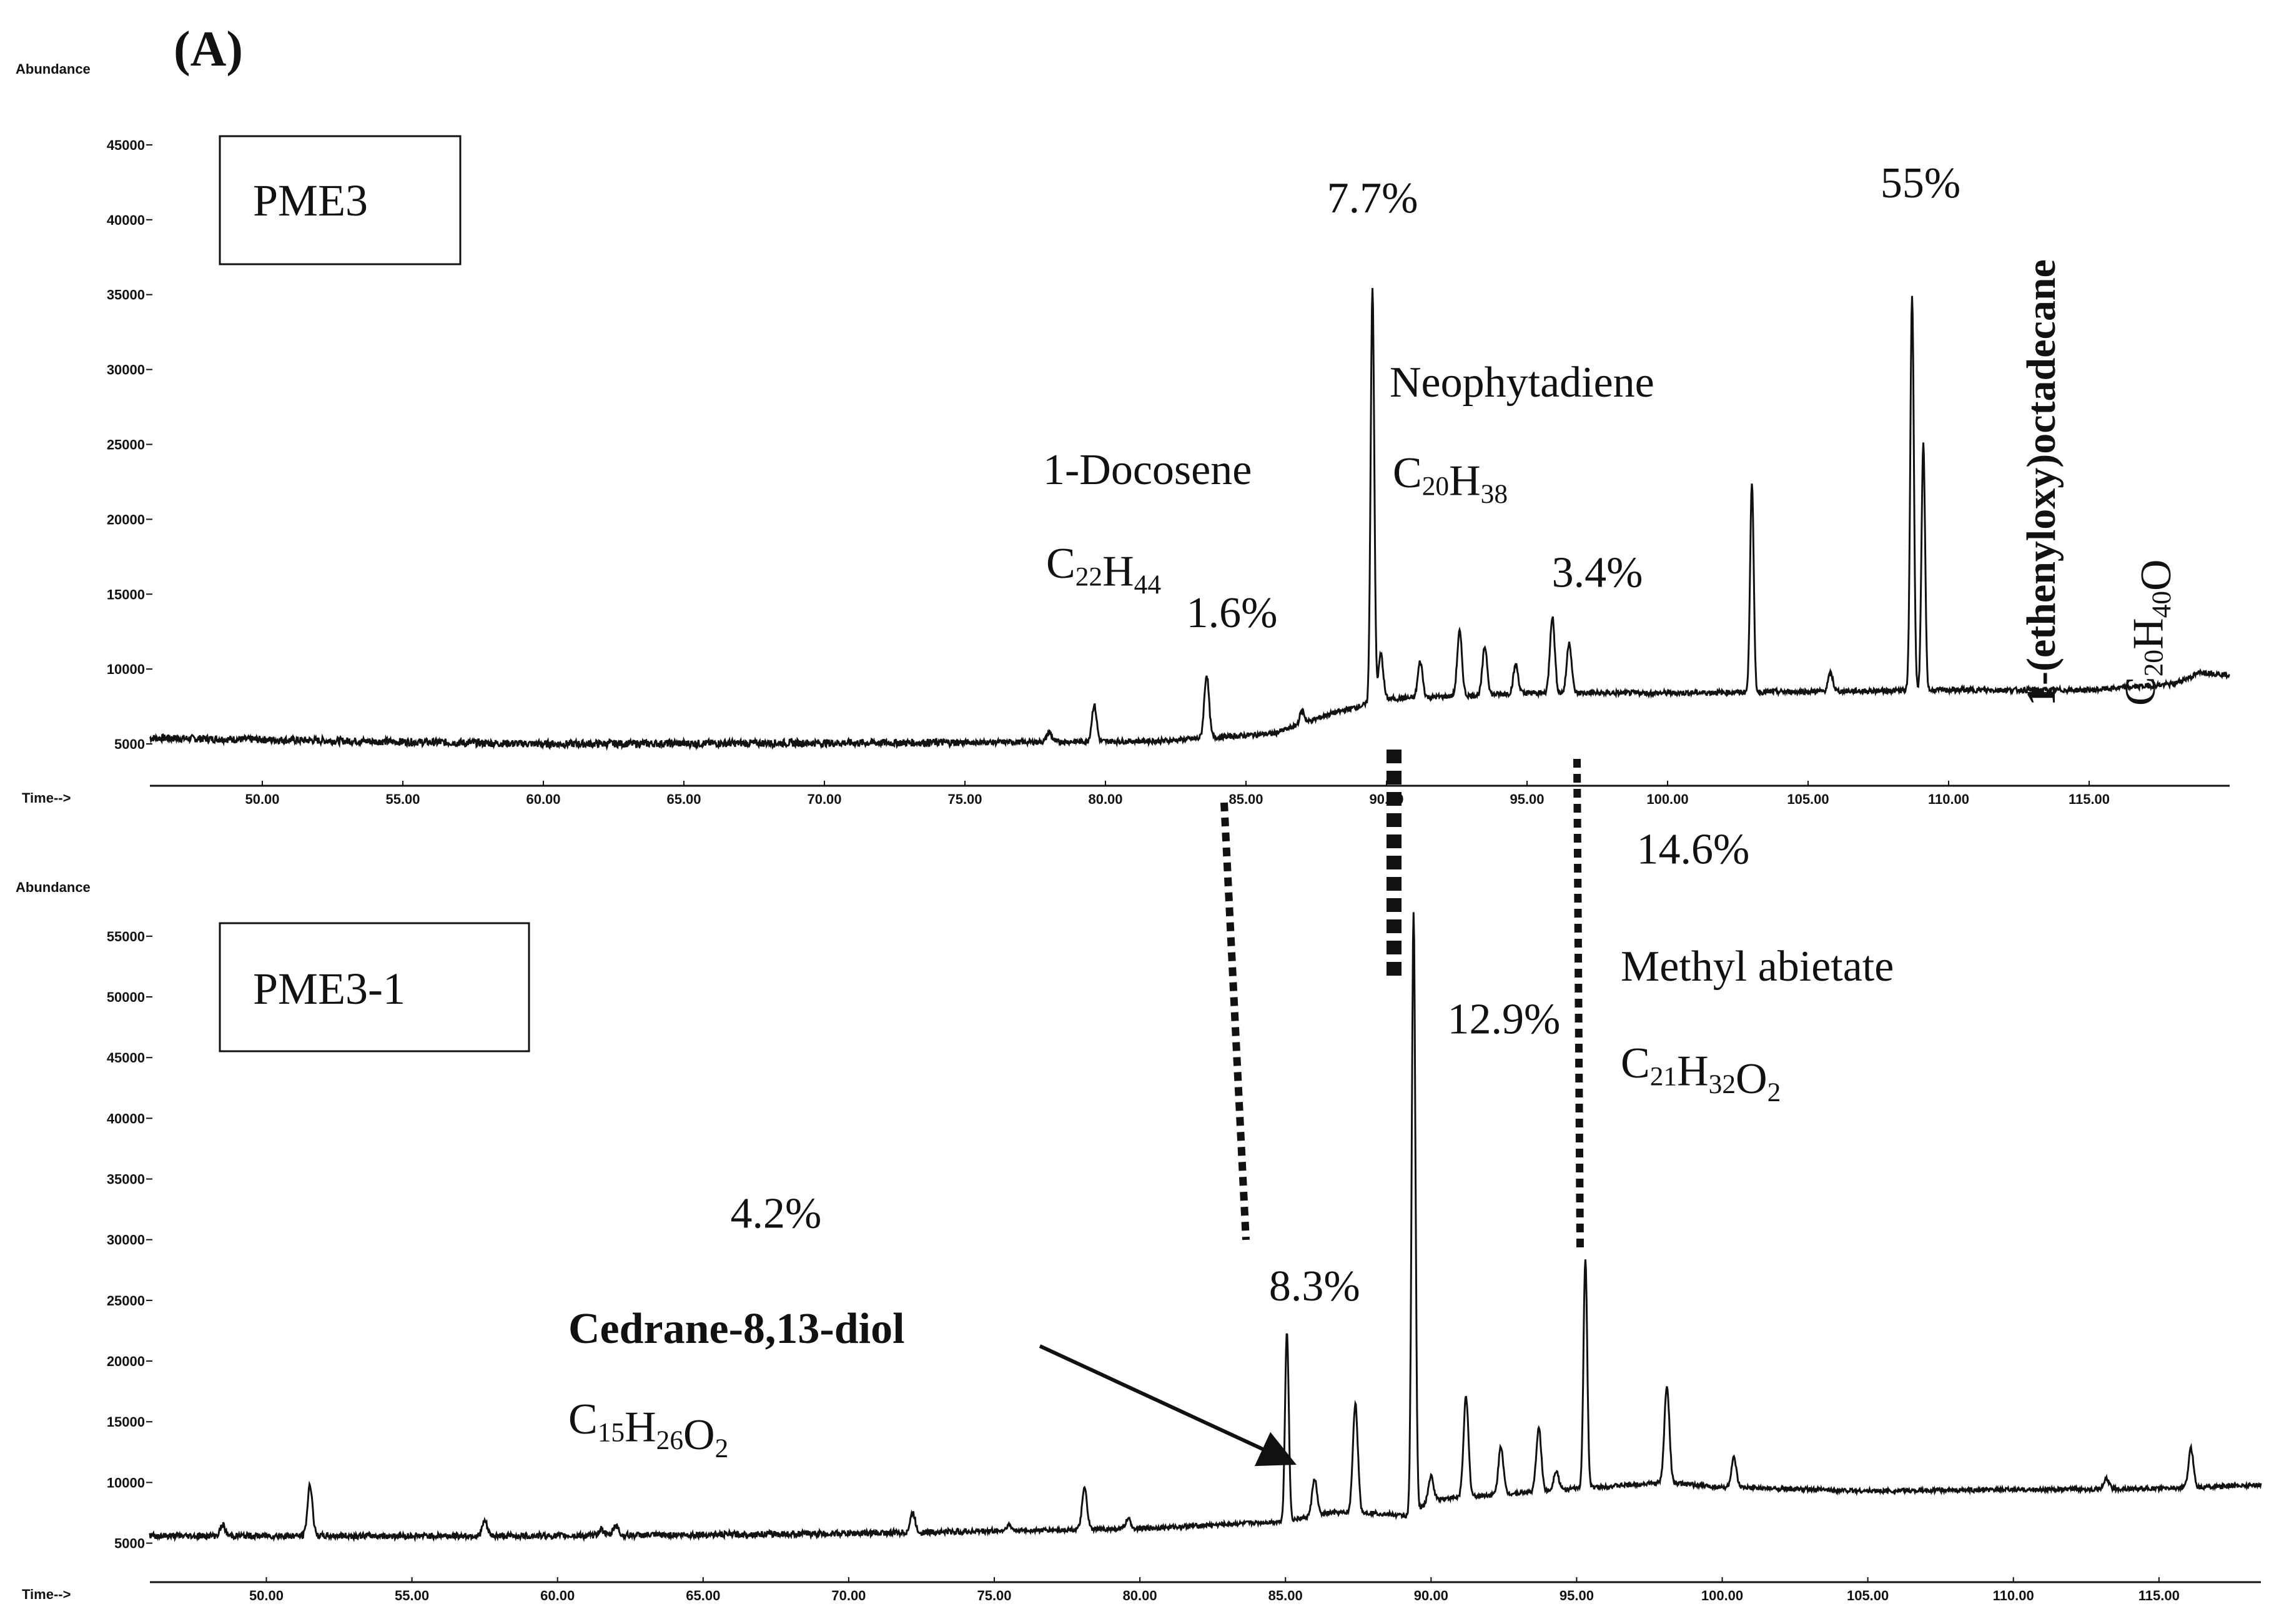  What do you see at coordinates (1598, 572) in the screenshot?
I see `percent-label: 3.4%` at bounding box center [1598, 572].